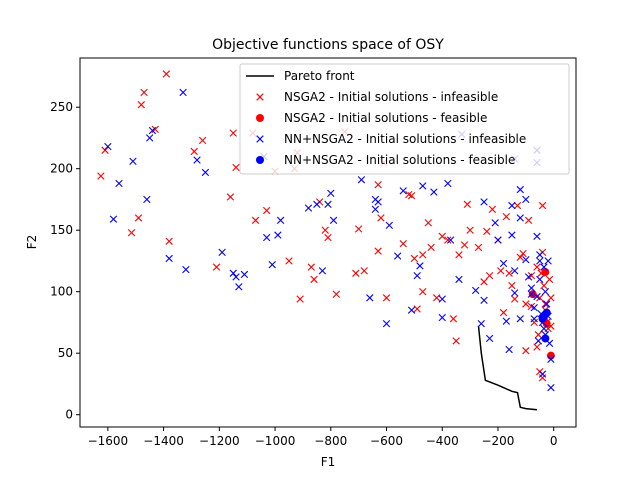 Image resolution: width=640 pixels, height=480 pixels. I want to click on legend-box, so click(404, 119).